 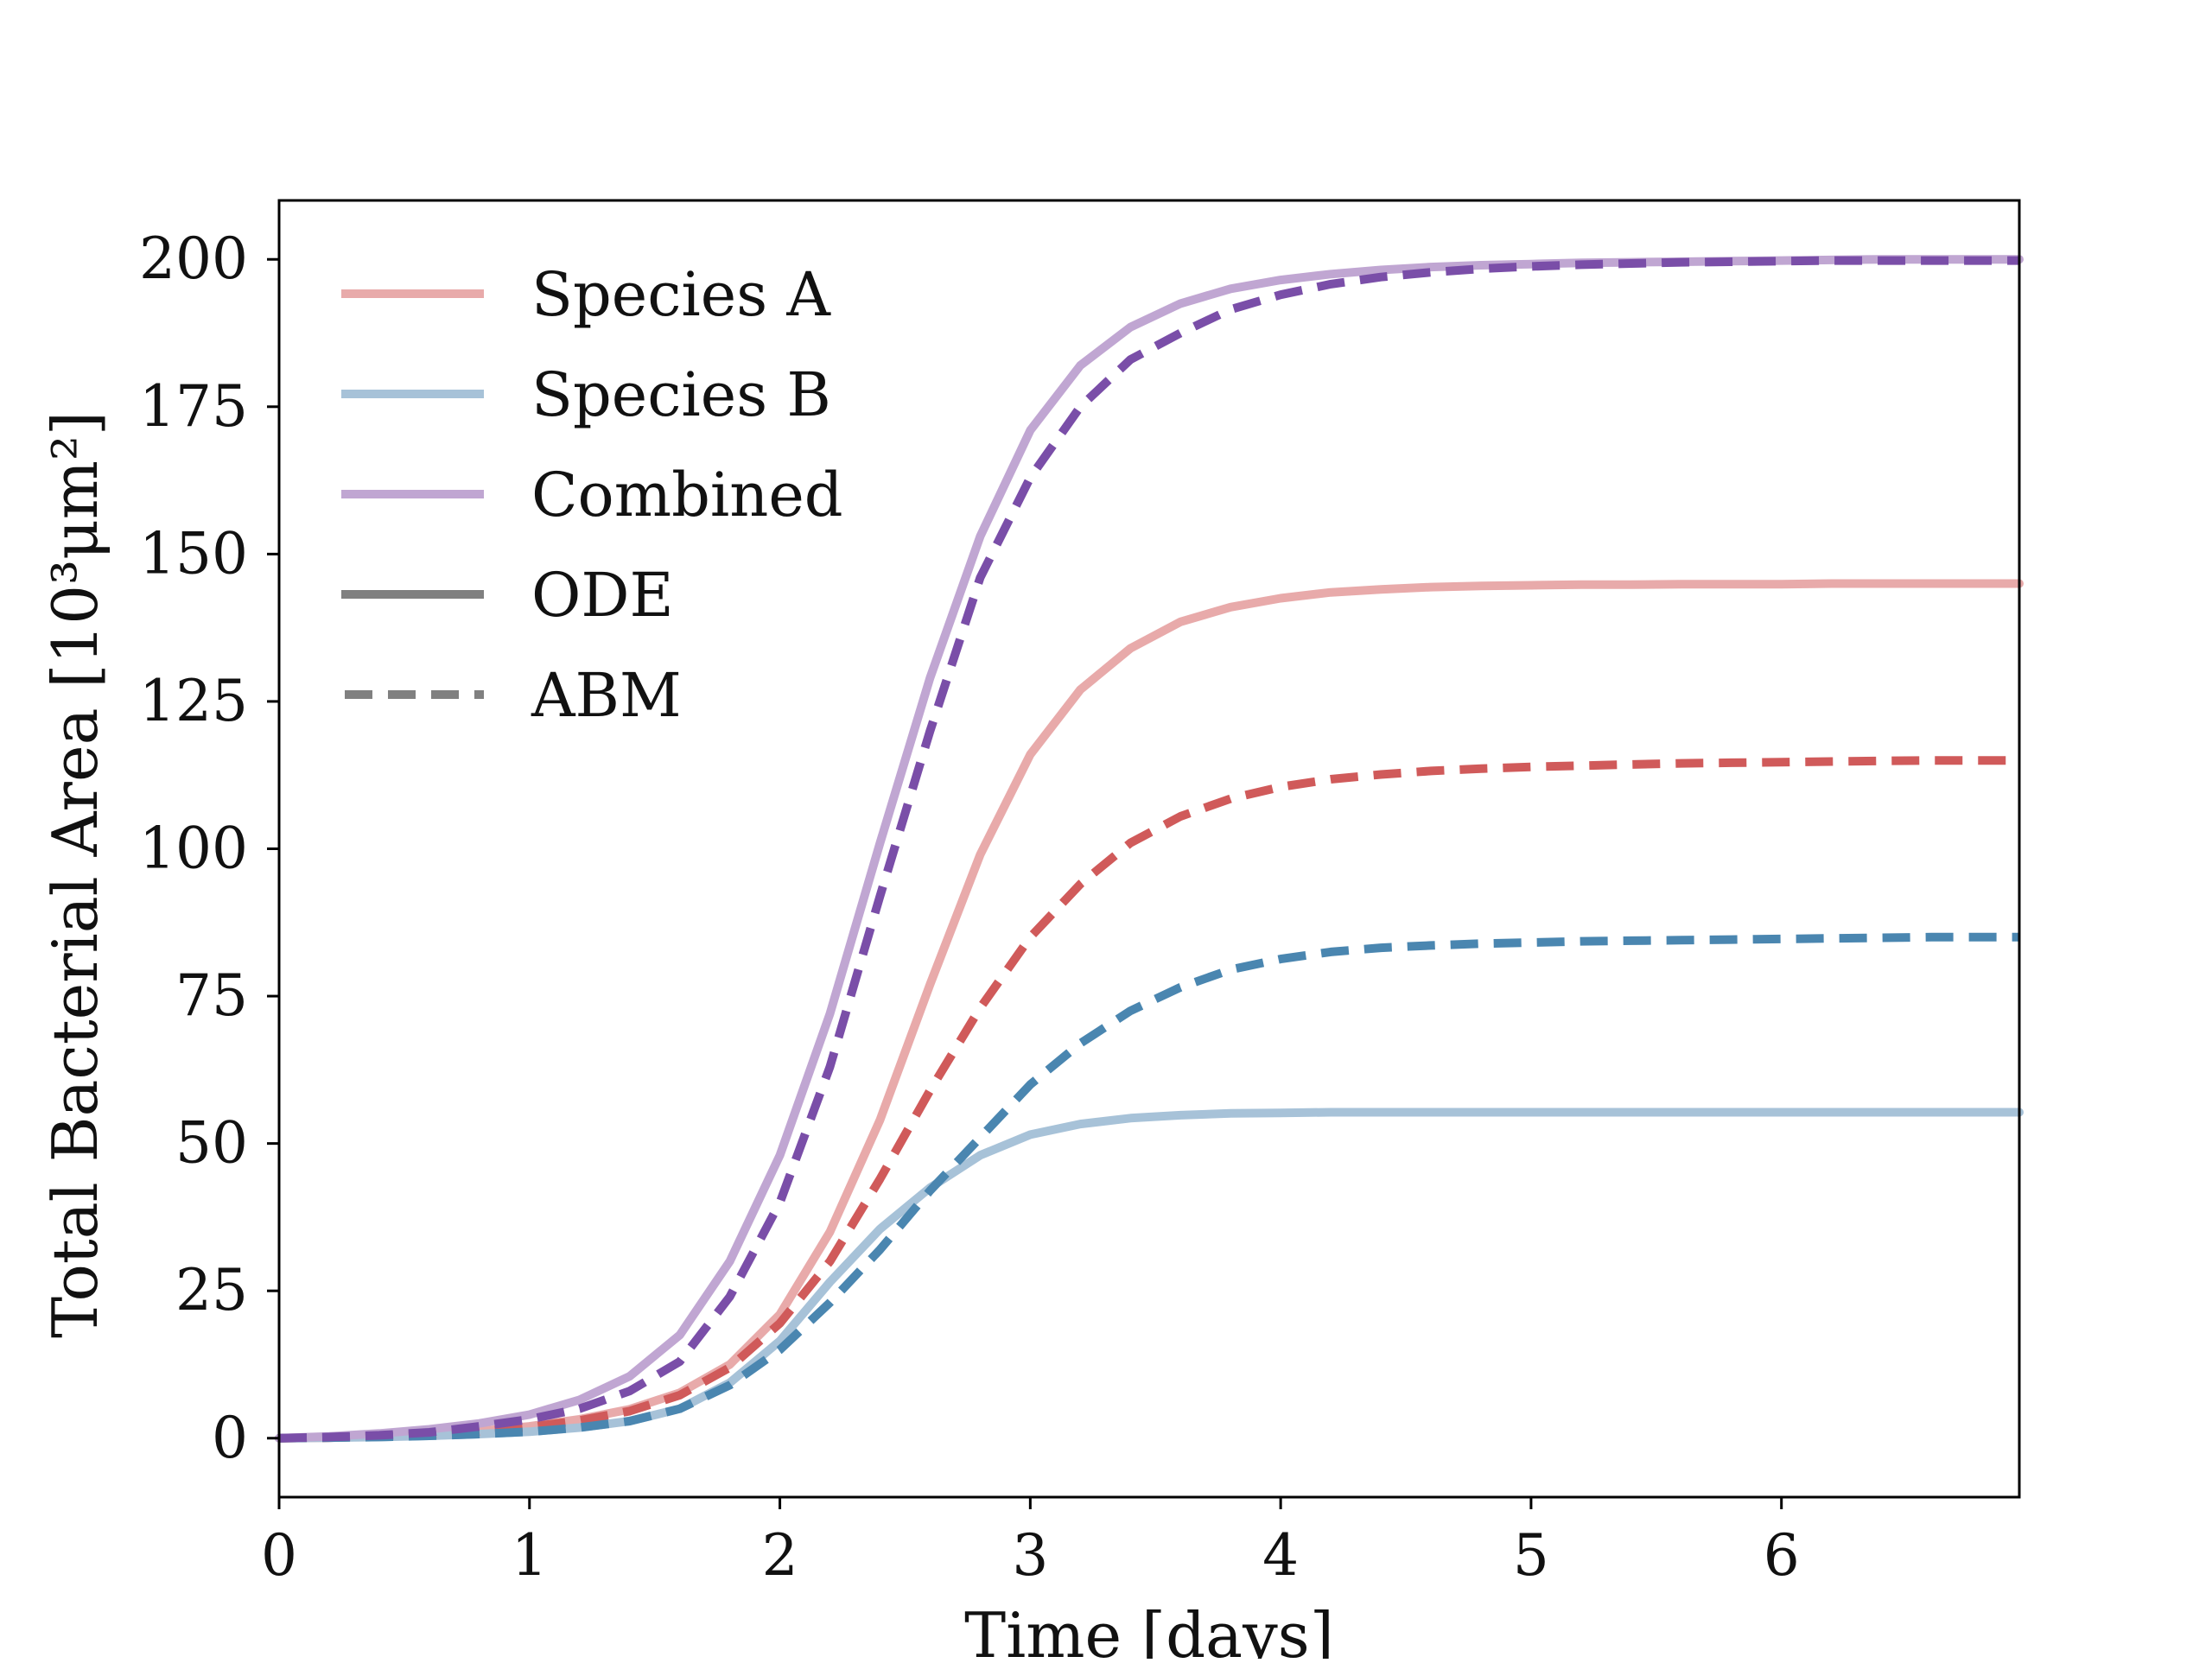 I want to click on legend: Species A Species B Combined ODE ABM, so click(x=592, y=495).